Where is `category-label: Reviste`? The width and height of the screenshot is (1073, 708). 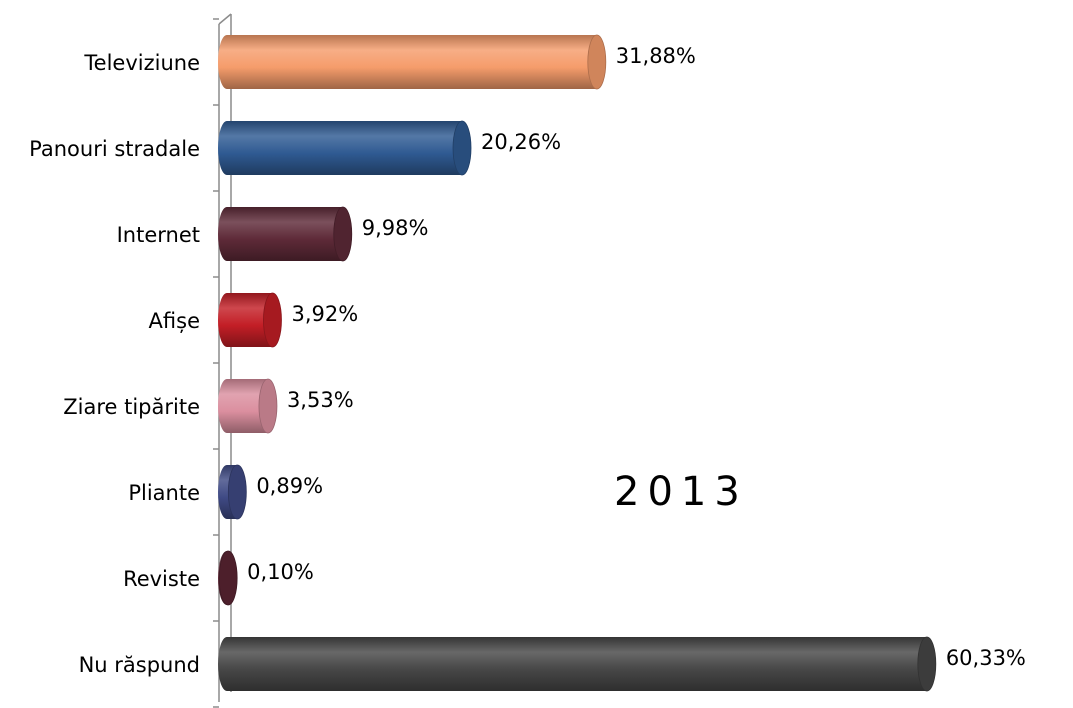 category-label: Reviste is located at coordinates (161, 579).